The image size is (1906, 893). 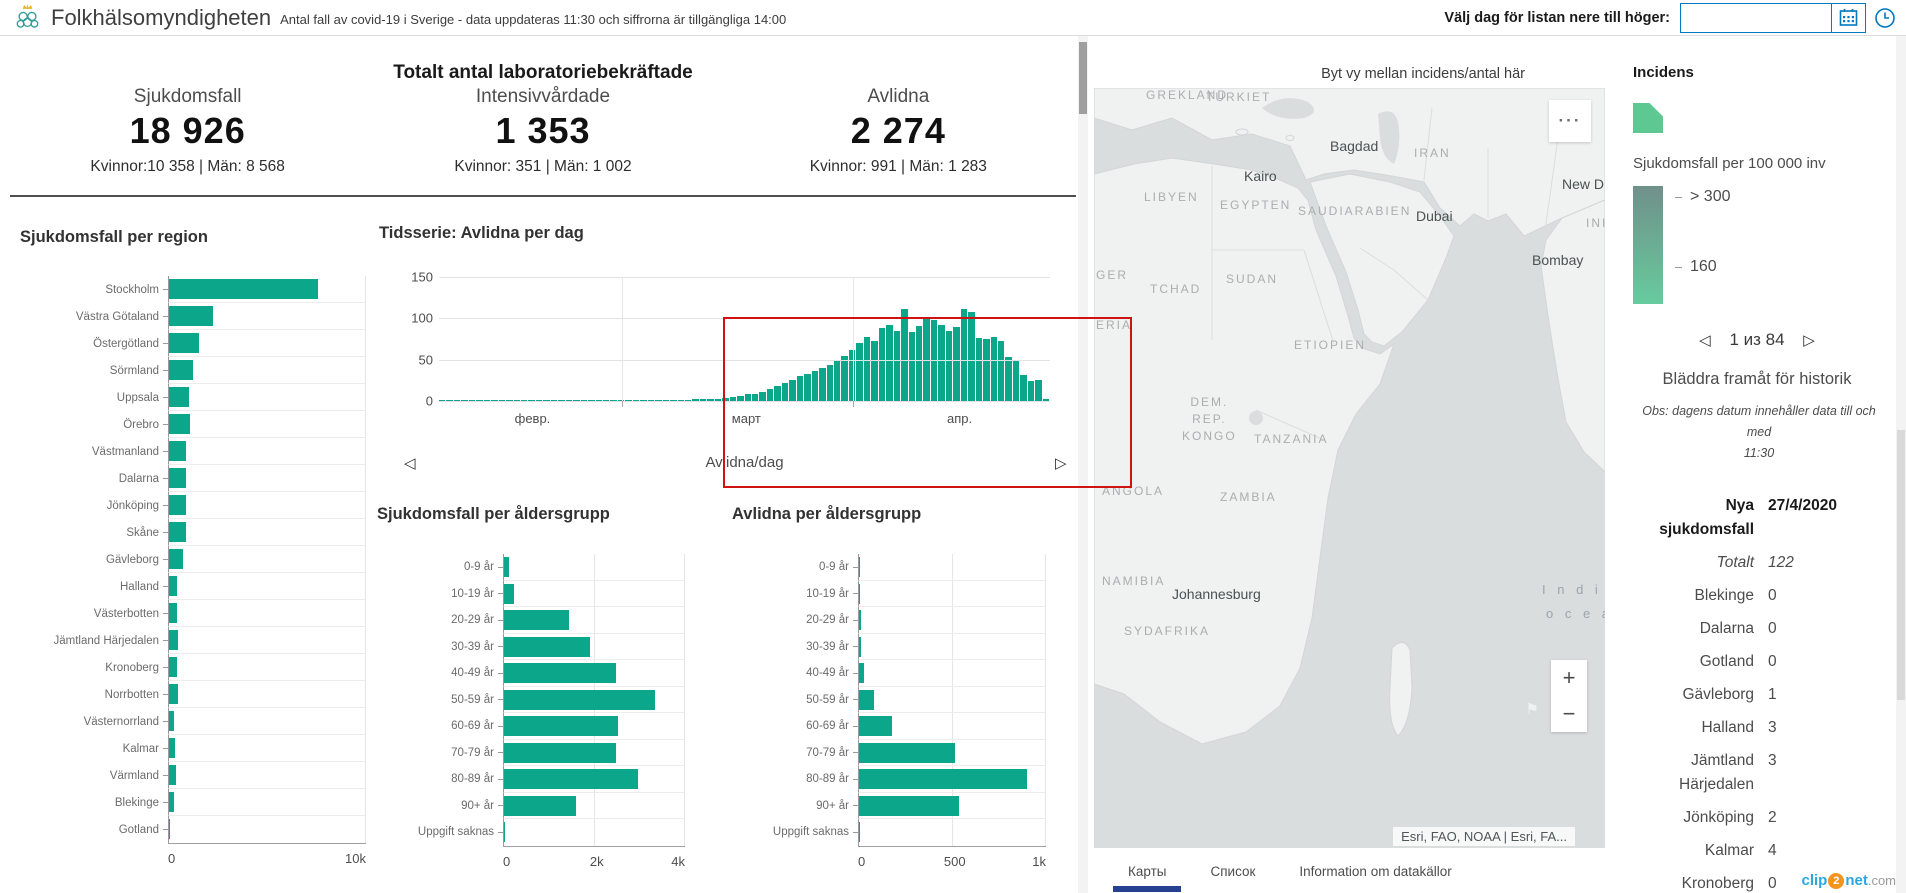 I want to click on map-overflow-menu-button: ···, so click(x=1570, y=121).